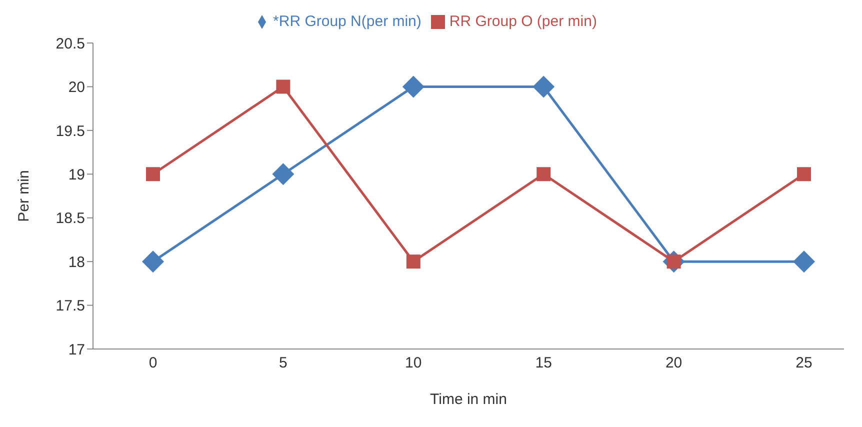 The image size is (862, 427). I want to click on y-tick-label: 17, so click(76, 349).